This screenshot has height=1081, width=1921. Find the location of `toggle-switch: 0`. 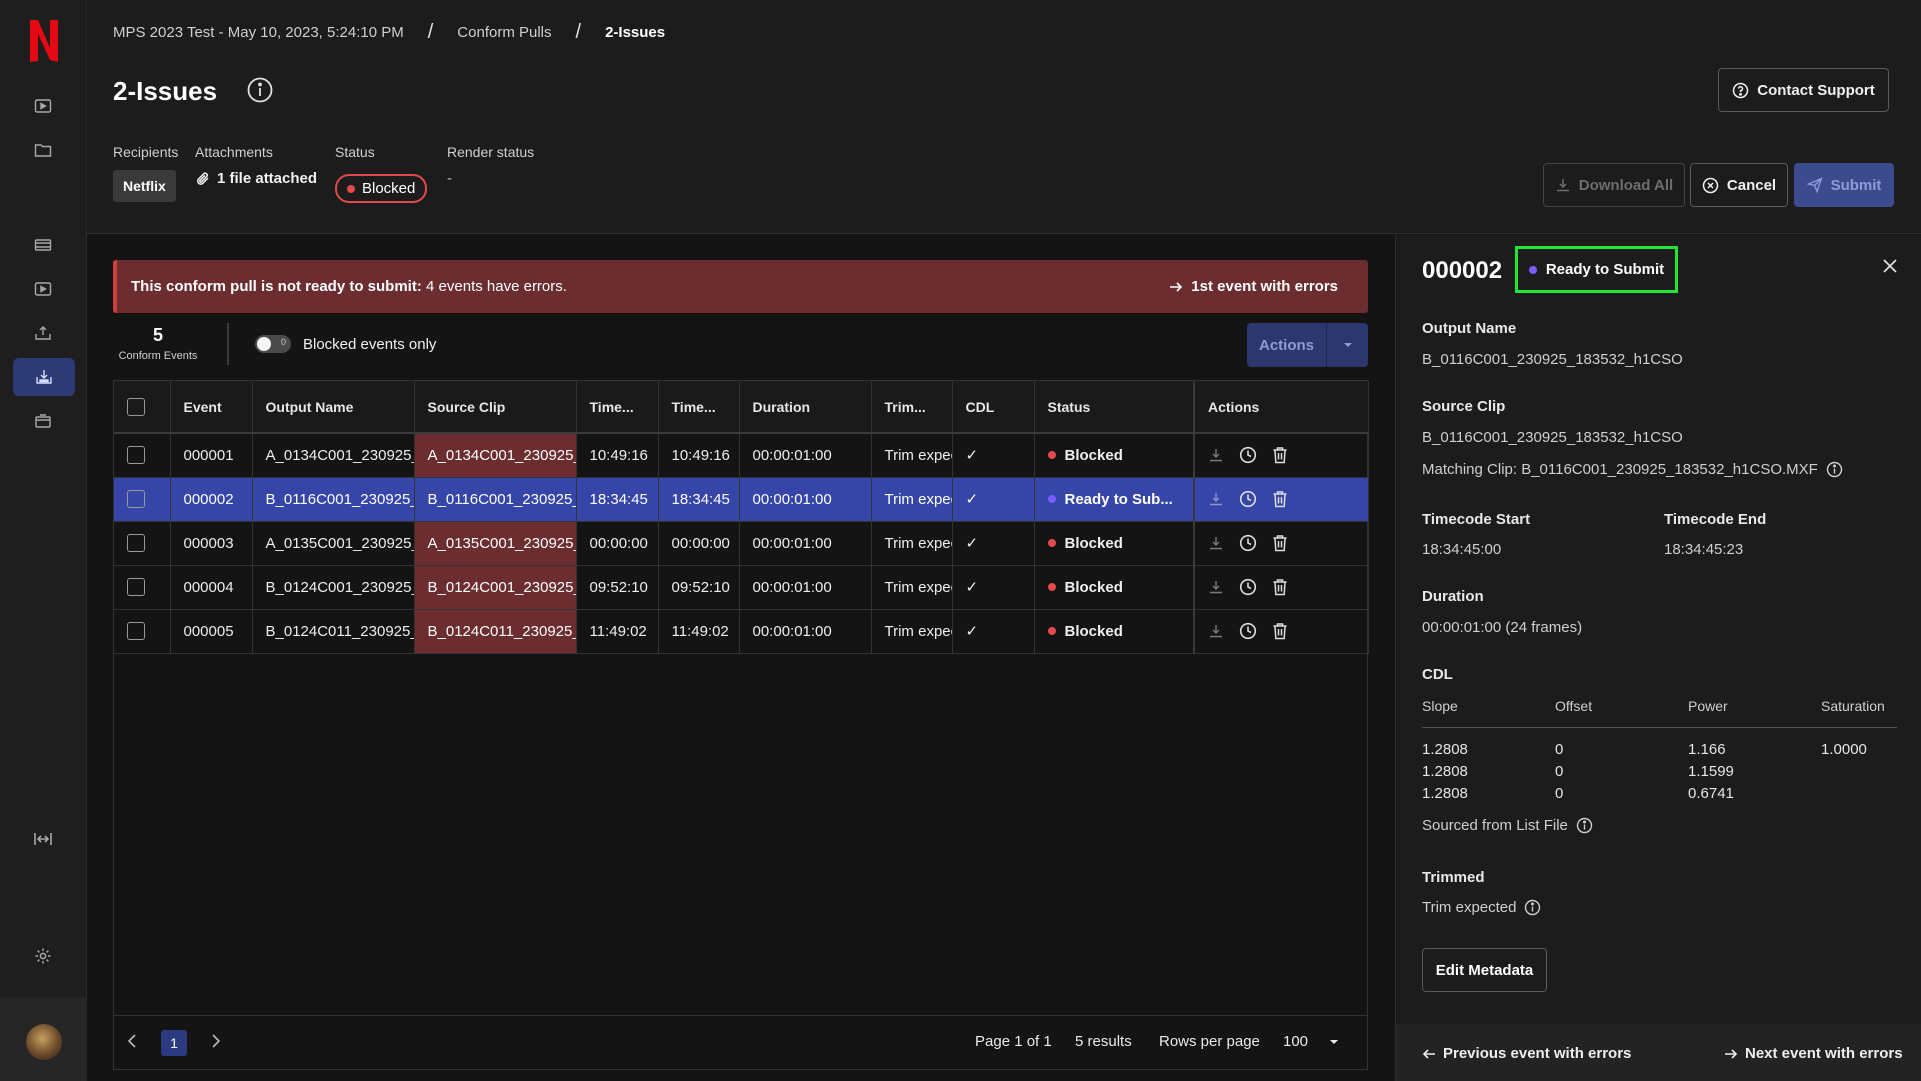

toggle-switch: 0 is located at coordinates (273, 344).